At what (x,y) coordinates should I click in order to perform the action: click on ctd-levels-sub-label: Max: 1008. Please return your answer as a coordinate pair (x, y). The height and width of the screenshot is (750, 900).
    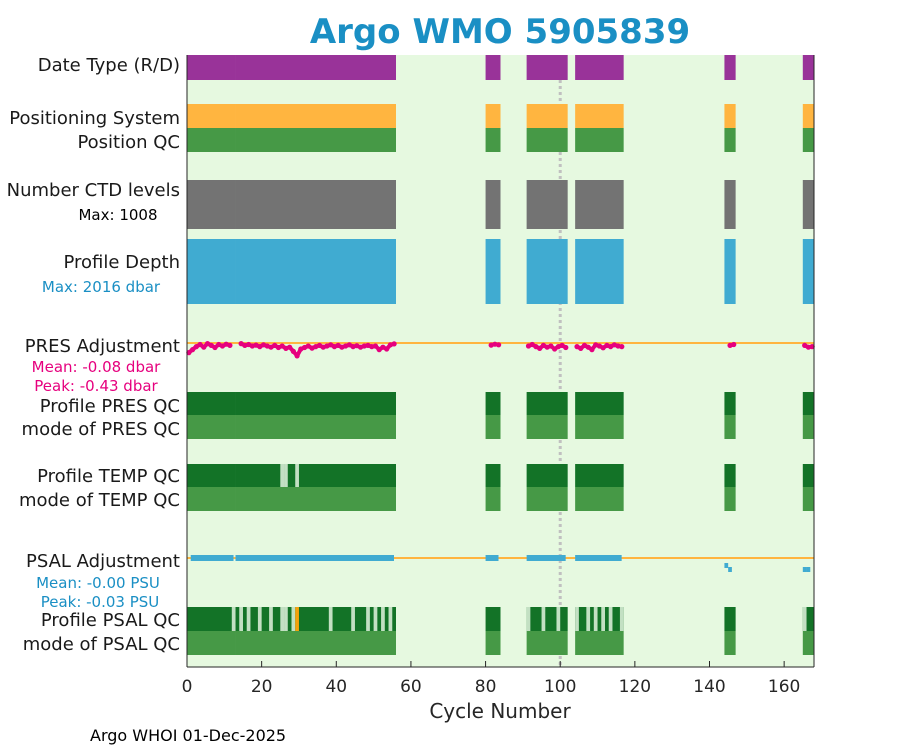
    Looking at the image, I should click on (117, 215).